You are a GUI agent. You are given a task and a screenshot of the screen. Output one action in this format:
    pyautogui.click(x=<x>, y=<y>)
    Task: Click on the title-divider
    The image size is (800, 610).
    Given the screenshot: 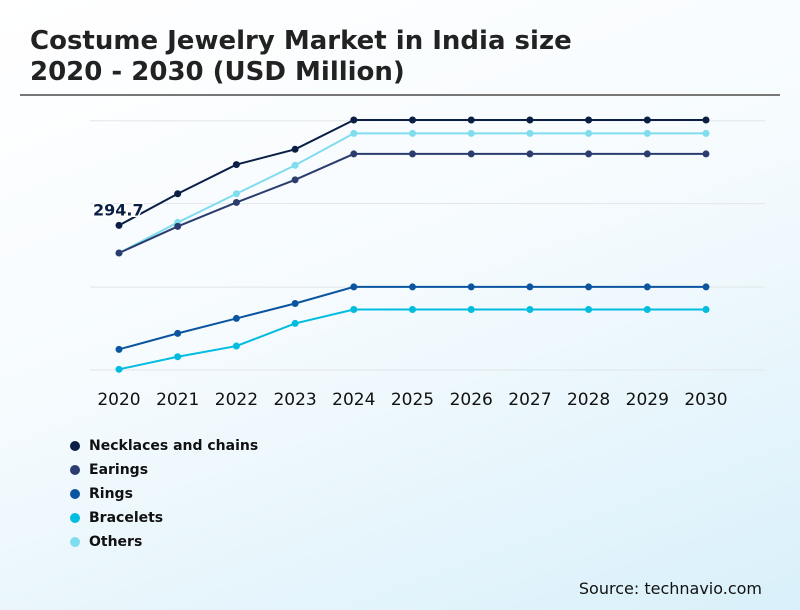 What is the action you would take?
    pyautogui.click(x=400, y=95)
    